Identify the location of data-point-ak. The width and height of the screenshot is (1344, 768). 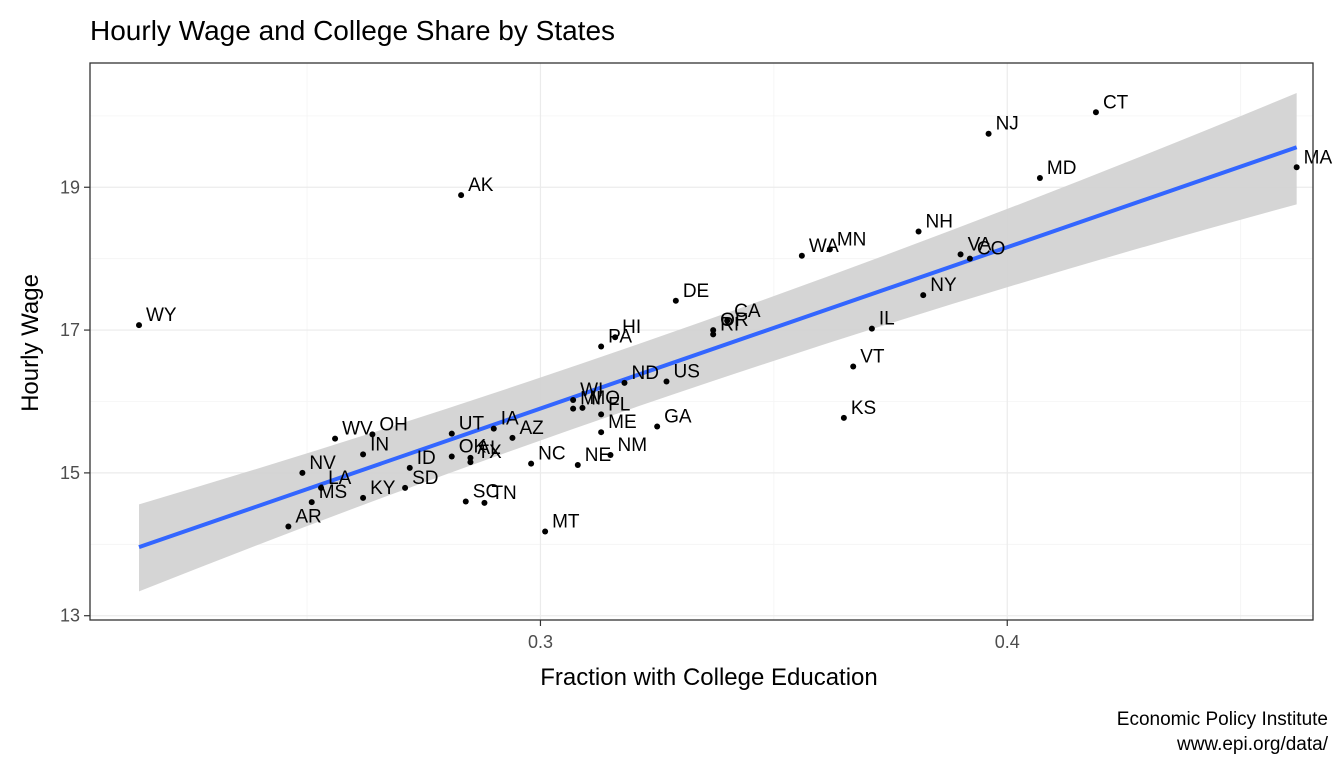
(461, 195).